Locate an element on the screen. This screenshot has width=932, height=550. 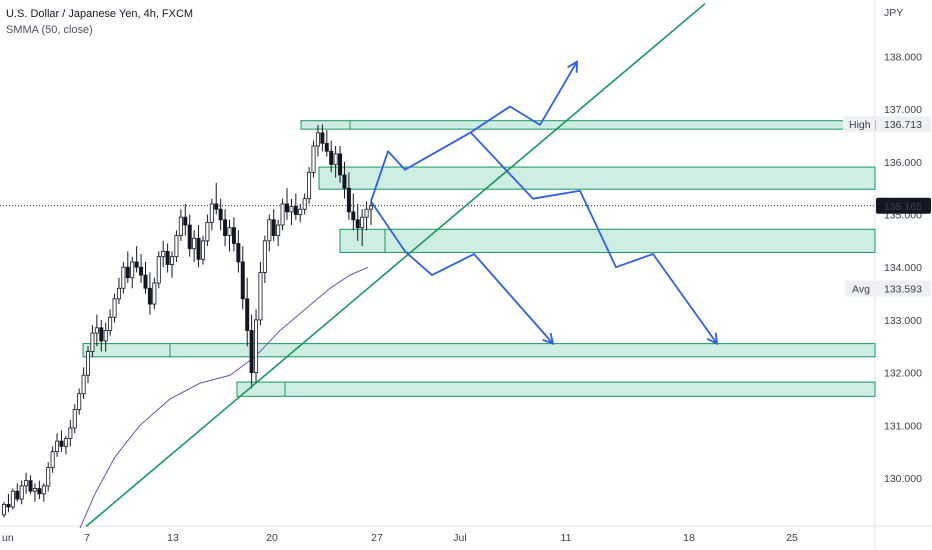
current-price-badge-bg is located at coordinates (903, 205).